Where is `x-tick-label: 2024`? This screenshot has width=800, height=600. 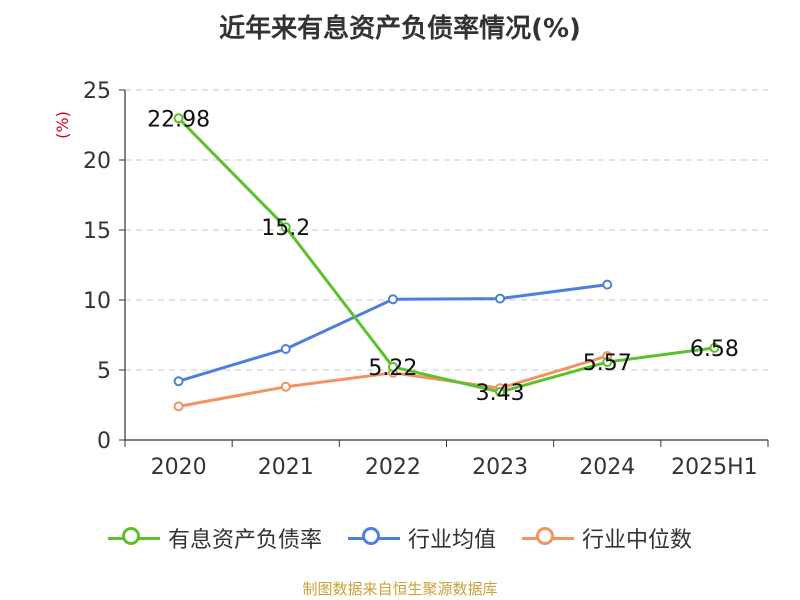 x-tick-label: 2024 is located at coordinates (607, 467).